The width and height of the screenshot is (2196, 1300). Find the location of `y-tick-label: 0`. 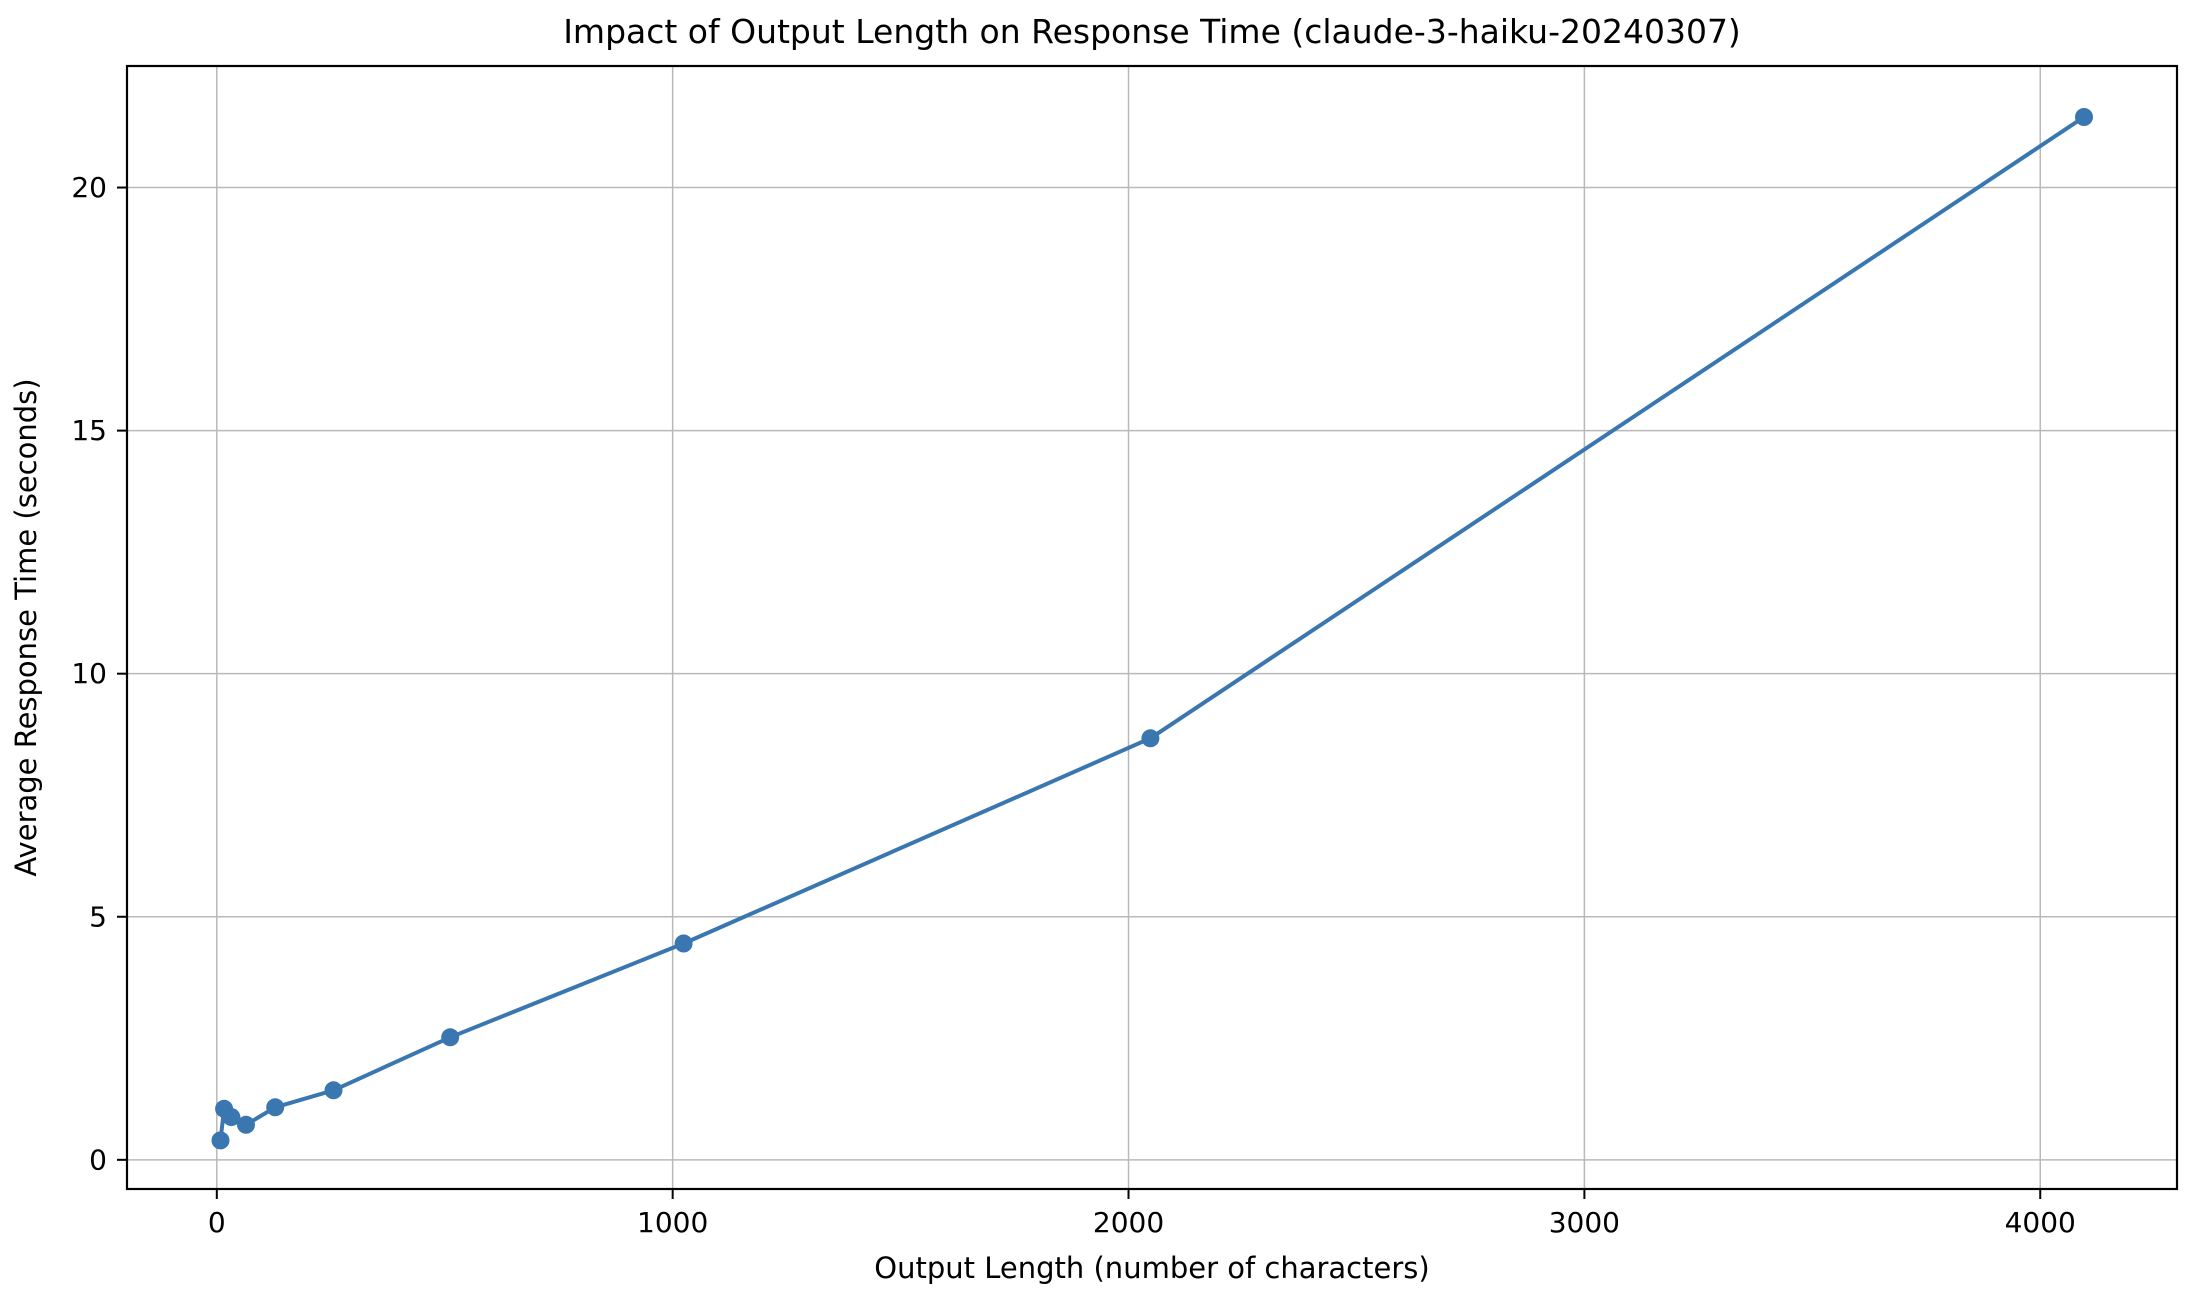

y-tick-label: 0 is located at coordinates (98, 1159).